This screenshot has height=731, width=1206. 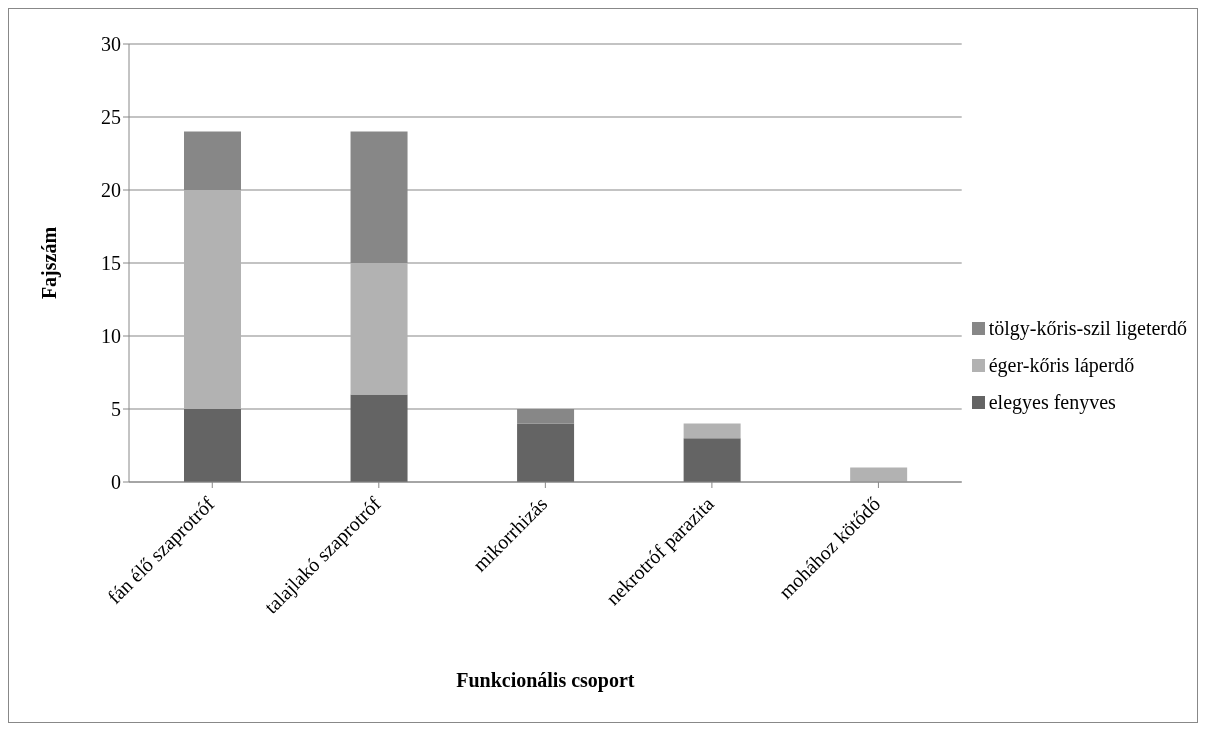 What do you see at coordinates (111, 190) in the screenshot?
I see `y-tick-label: 20` at bounding box center [111, 190].